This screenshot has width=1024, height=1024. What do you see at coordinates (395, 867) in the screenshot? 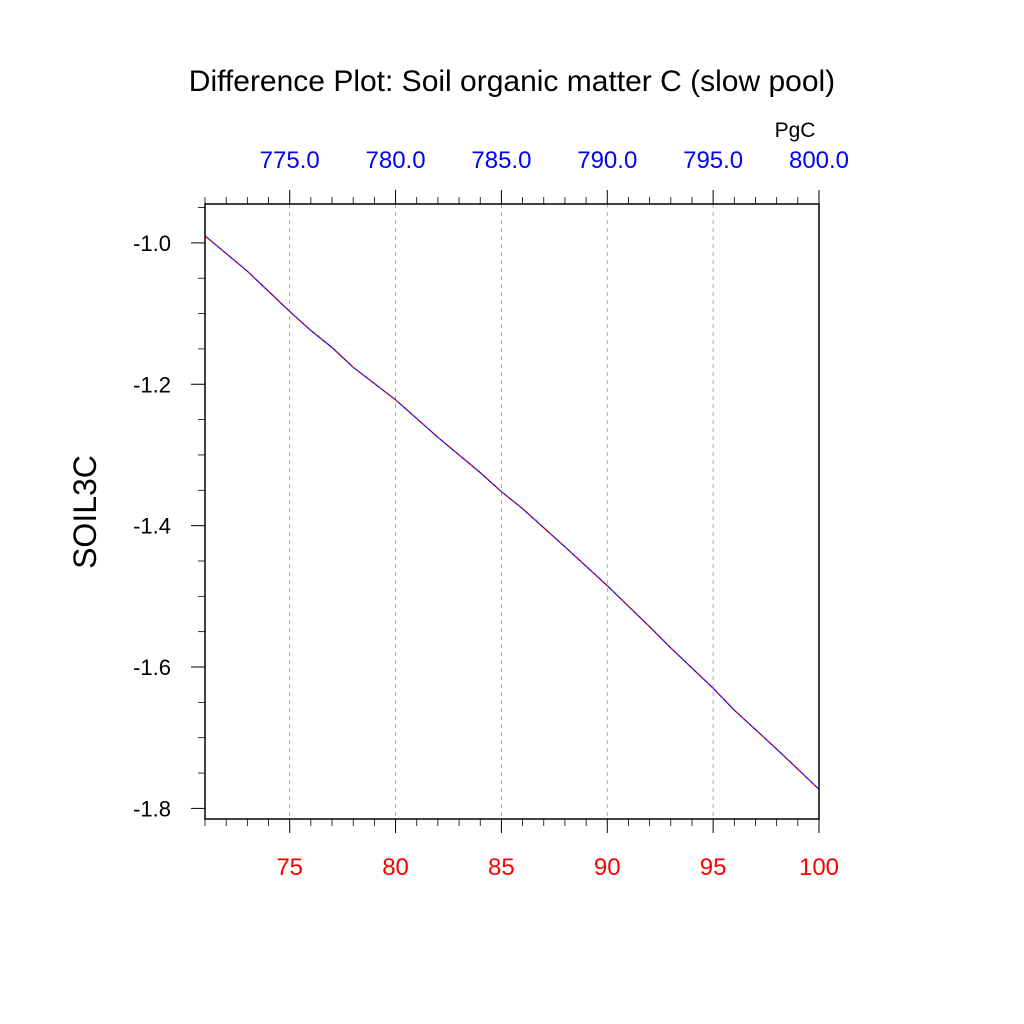
I see `x-tick-label: 80` at bounding box center [395, 867].